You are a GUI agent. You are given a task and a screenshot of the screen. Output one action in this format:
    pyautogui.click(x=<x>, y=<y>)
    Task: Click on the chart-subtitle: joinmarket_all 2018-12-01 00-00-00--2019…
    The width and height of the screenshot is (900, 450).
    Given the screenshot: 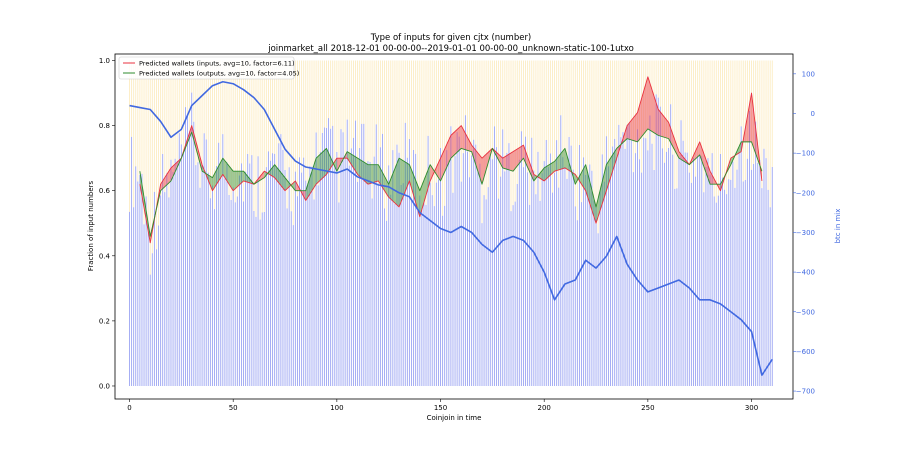 What is the action you would take?
    pyautogui.click(x=450, y=49)
    